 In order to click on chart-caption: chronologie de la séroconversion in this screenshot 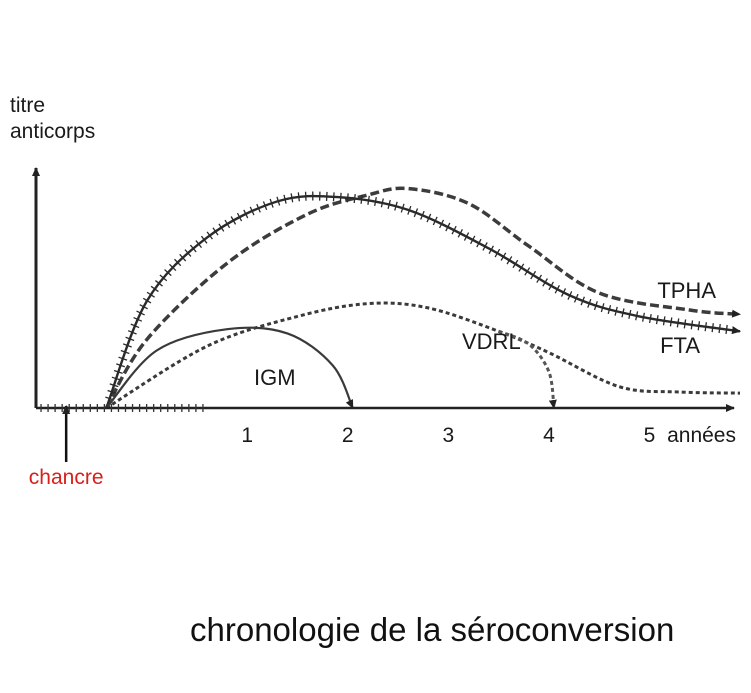, I will do `click(432, 629)`.